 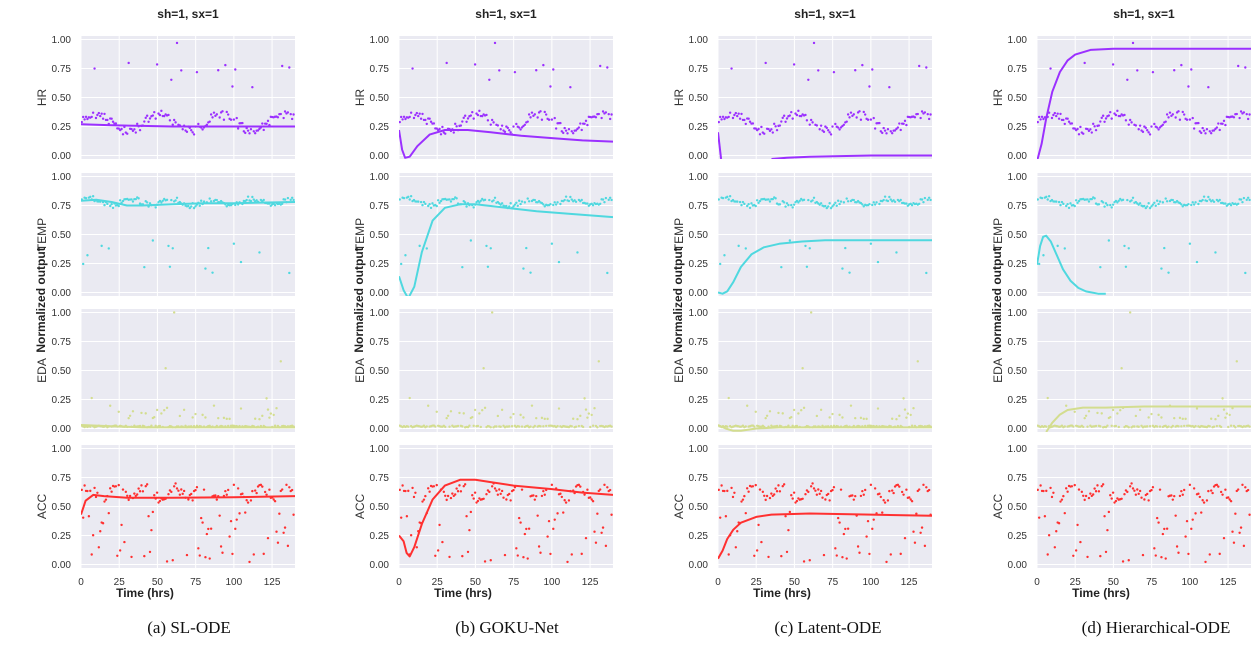 I want to click on caption-b: (b) GOKU-Net, so click(x=507, y=627).